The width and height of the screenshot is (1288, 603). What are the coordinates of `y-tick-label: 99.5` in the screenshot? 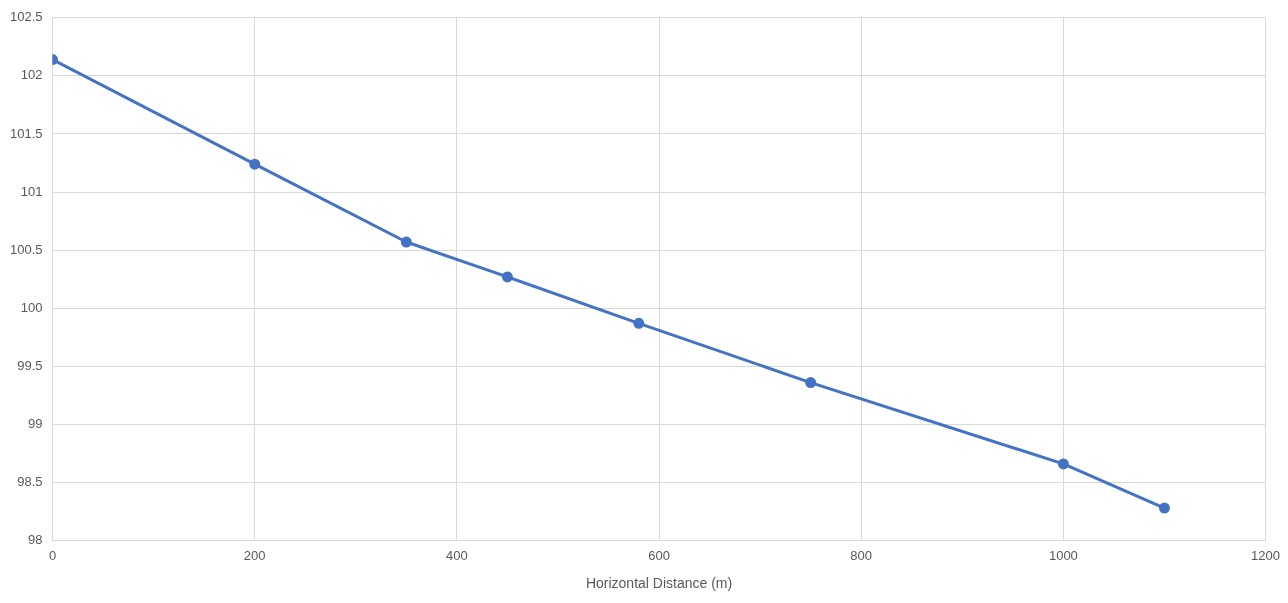 It's located at (30, 365).